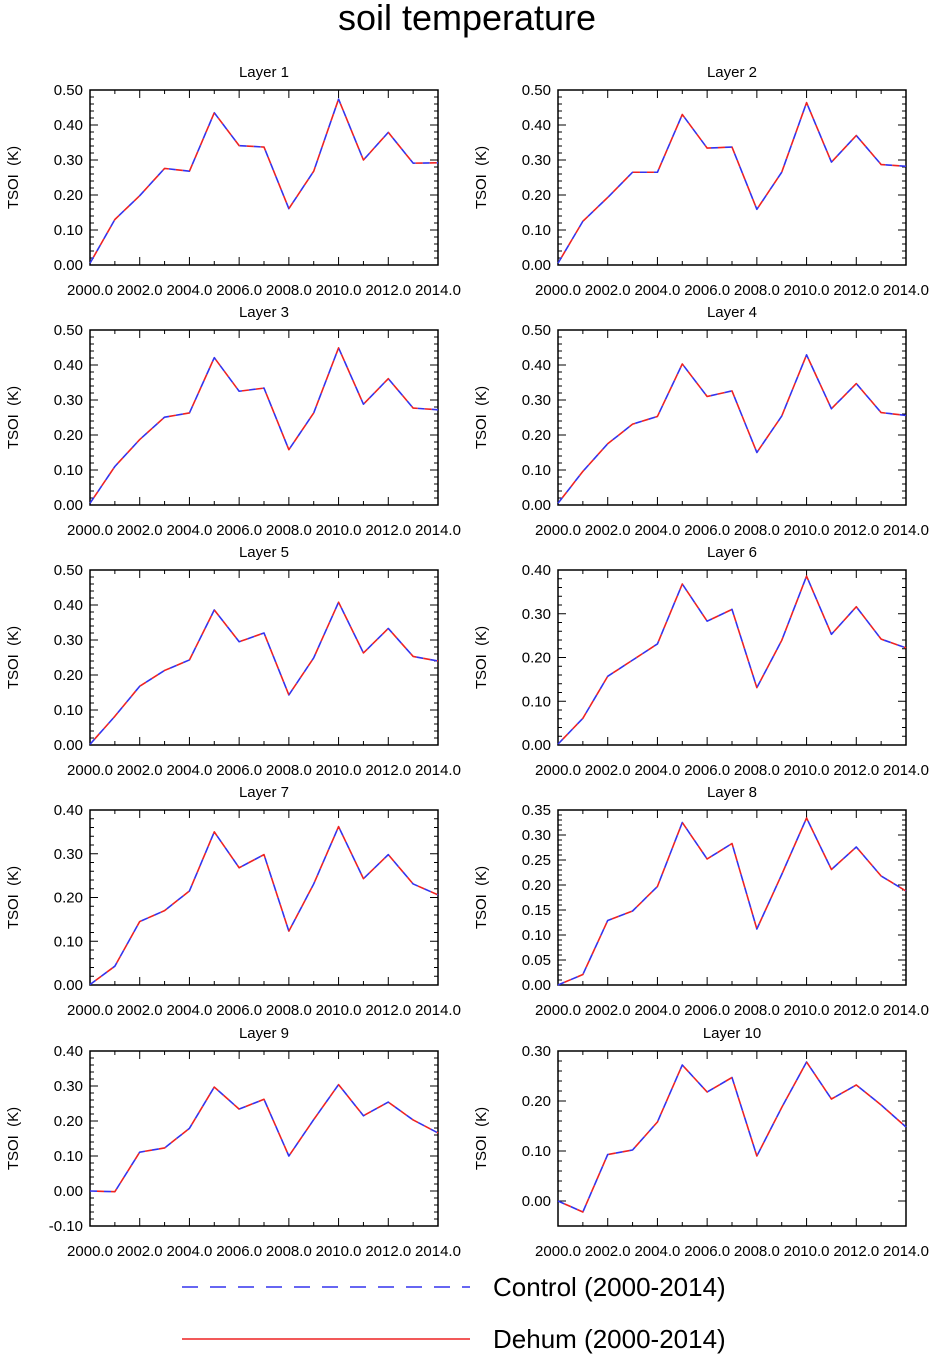 This screenshot has width=934, height=1355. Describe the element at coordinates (264, 792) in the screenshot. I see `panel-title: Layer 7` at that location.